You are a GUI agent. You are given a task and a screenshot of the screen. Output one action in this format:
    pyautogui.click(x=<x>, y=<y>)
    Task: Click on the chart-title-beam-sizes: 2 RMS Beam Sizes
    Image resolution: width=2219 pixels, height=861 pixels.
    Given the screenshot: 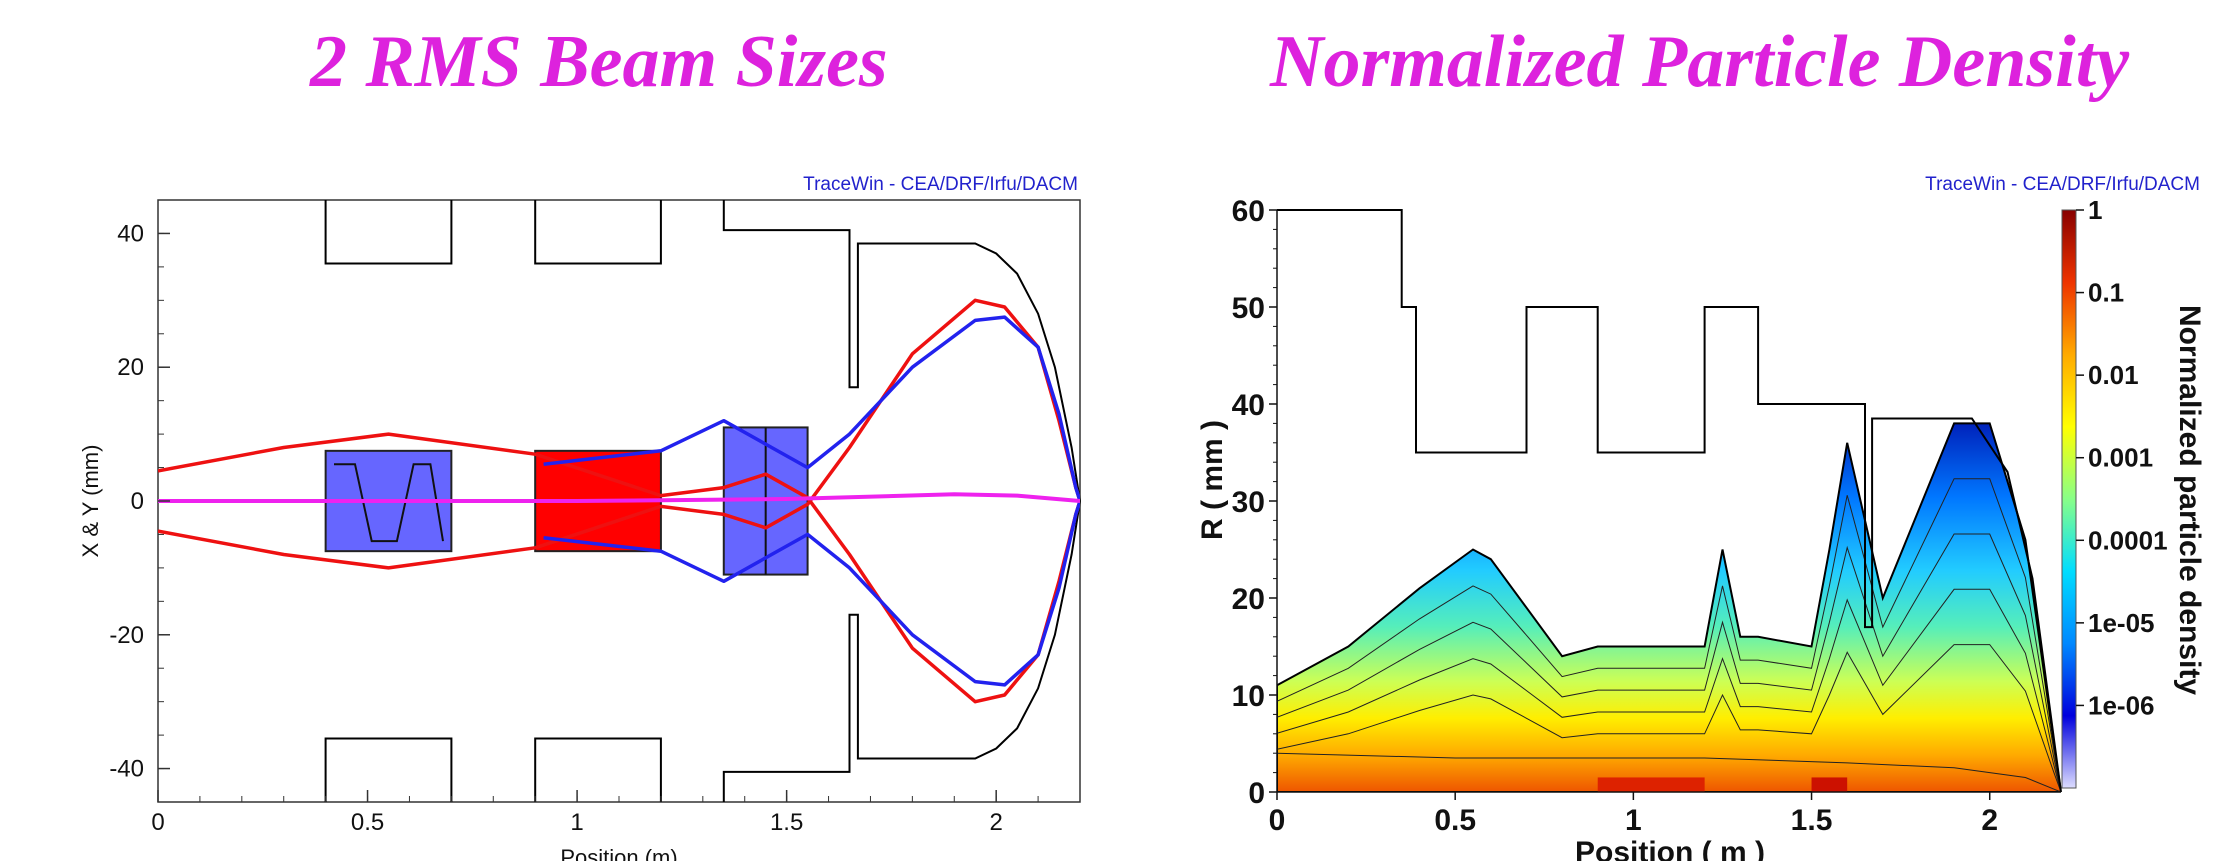 What is the action you would take?
    pyautogui.click(x=599, y=62)
    